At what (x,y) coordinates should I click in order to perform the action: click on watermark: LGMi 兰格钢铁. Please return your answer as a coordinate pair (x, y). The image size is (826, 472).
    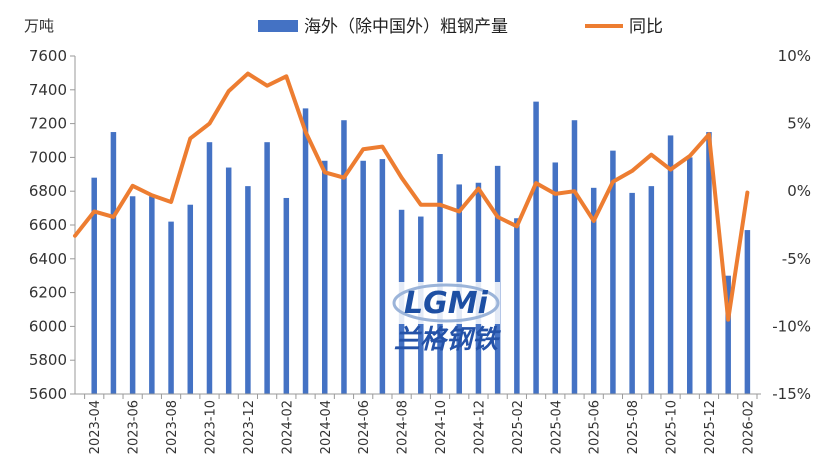
    Looking at the image, I should click on (447, 318).